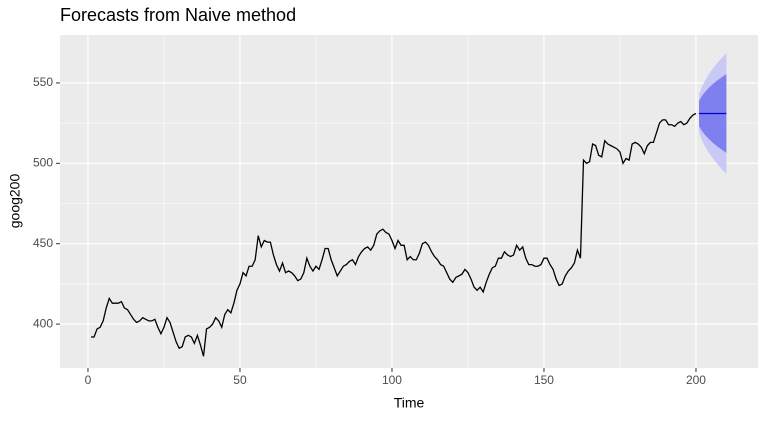 This screenshot has height=425, width=766. Describe the element at coordinates (544, 380) in the screenshot. I see `x-tick-label: 150` at that location.